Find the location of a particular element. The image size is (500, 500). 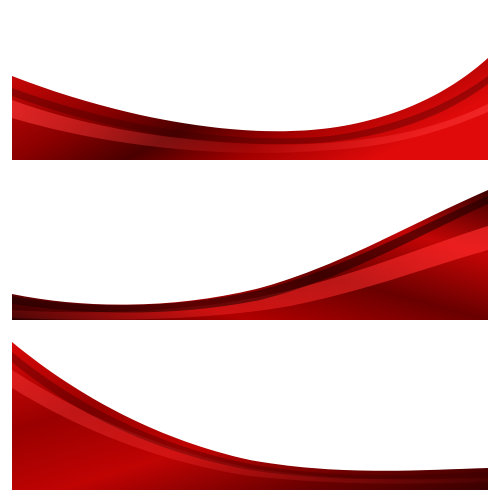

top-wave-shadow is located at coordinates (250, 110).